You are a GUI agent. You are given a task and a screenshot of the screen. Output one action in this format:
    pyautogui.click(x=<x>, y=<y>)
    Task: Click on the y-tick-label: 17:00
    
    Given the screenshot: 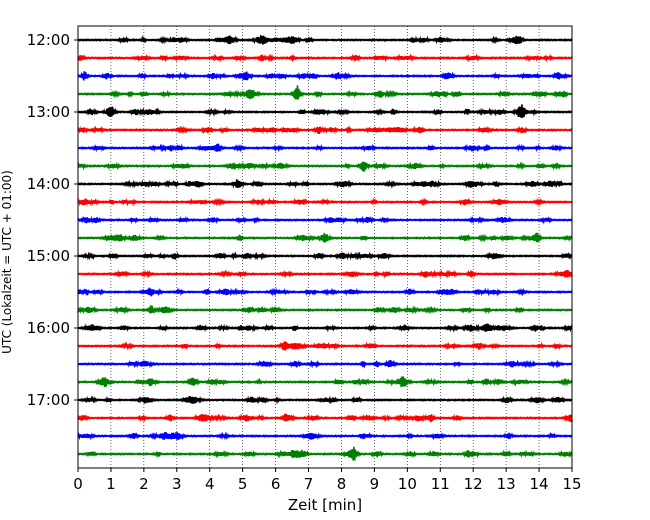 What is the action you would take?
    pyautogui.click(x=48, y=400)
    